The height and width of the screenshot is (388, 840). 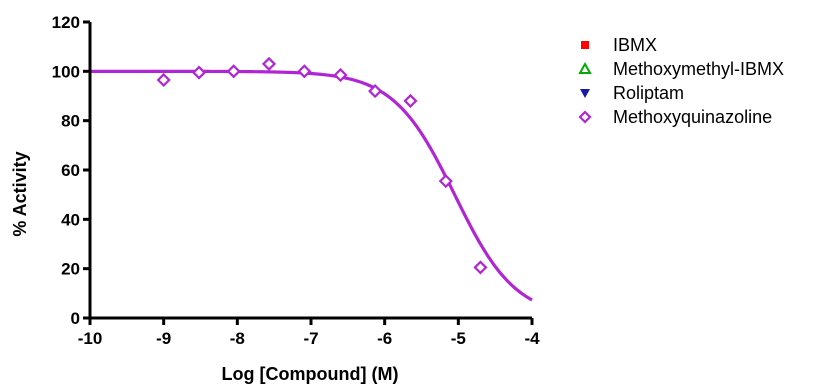 I want to click on x-tick-label: -9, so click(x=163, y=338).